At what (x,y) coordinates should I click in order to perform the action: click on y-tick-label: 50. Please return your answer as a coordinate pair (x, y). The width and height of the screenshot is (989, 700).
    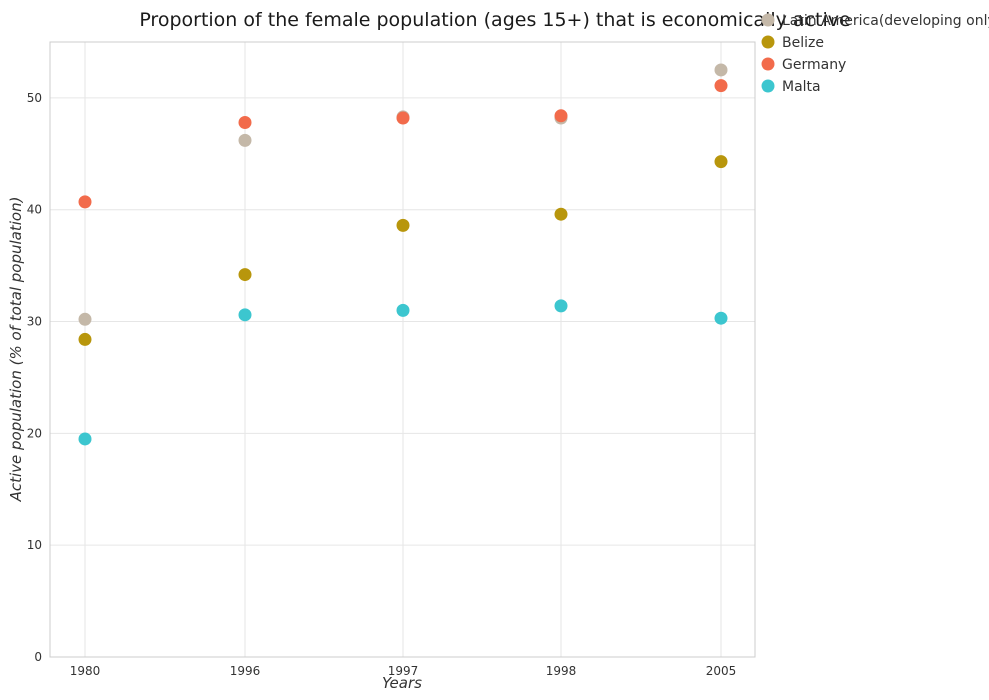
    Looking at the image, I should click on (34, 98).